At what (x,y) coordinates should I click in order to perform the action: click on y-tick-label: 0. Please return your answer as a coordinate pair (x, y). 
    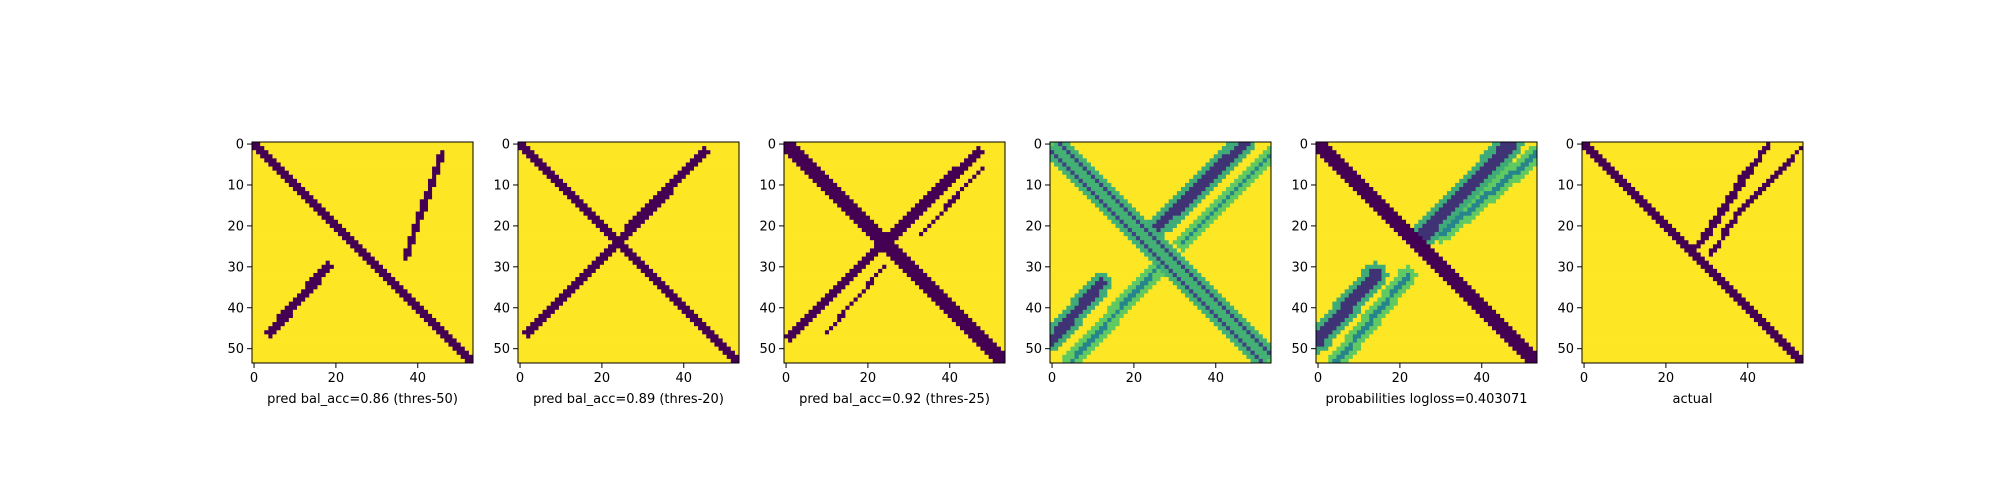
    Looking at the image, I should click on (772, 145).